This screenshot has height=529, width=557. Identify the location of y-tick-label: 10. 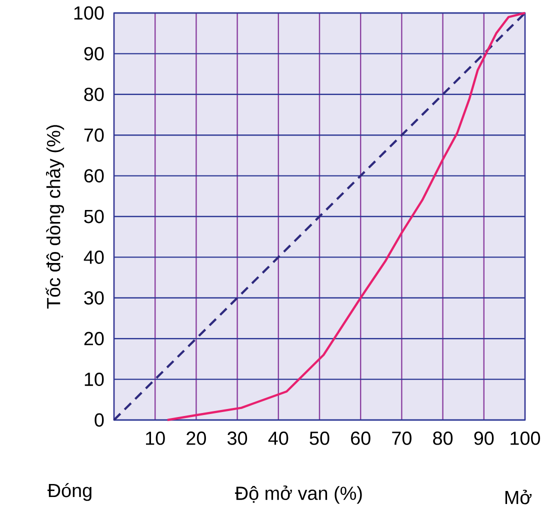
(94, 379).